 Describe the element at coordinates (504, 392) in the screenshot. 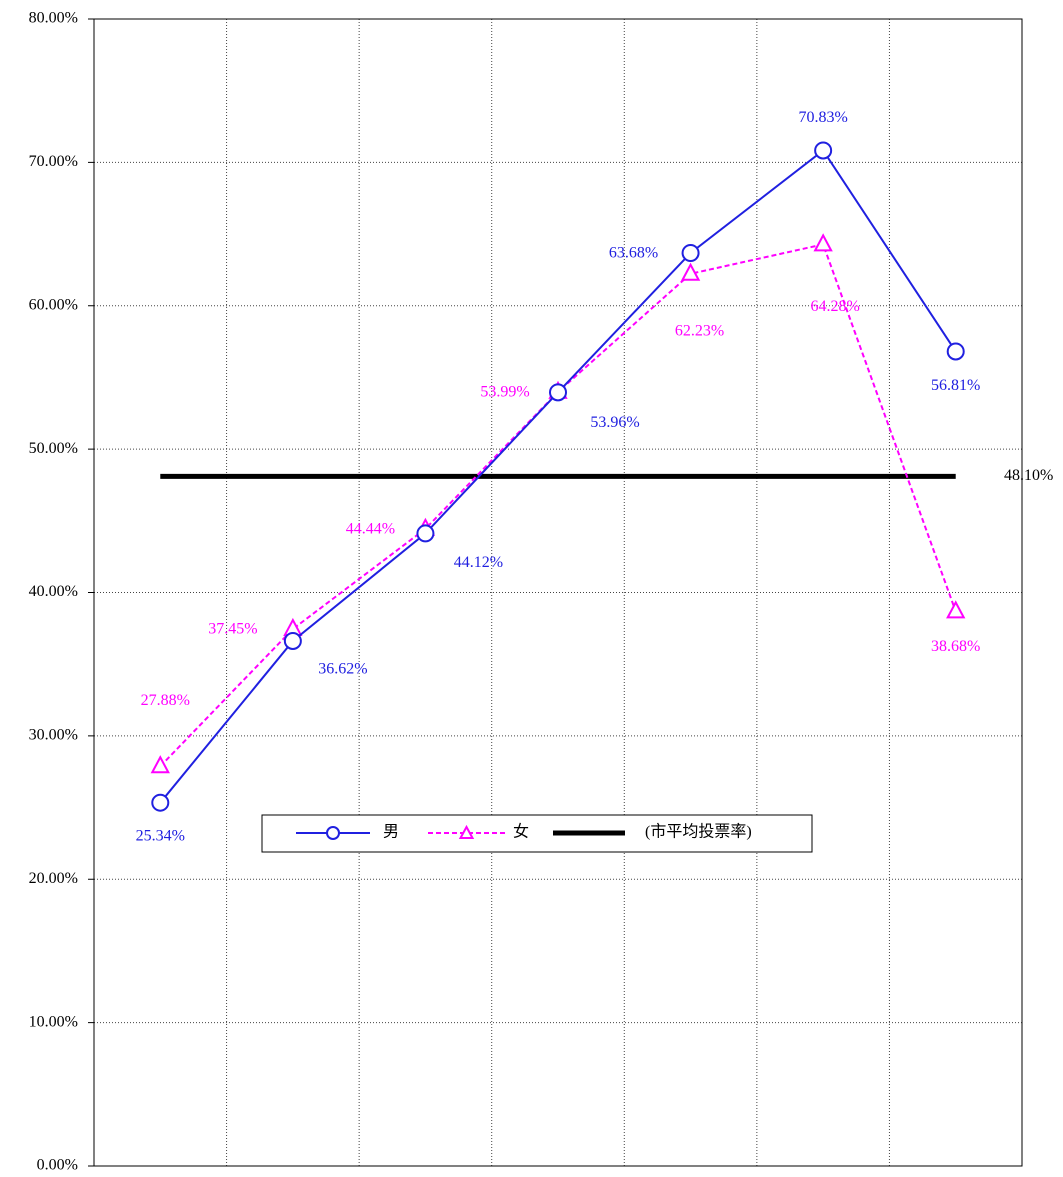

I see `data-label: 53.99%` at that location.